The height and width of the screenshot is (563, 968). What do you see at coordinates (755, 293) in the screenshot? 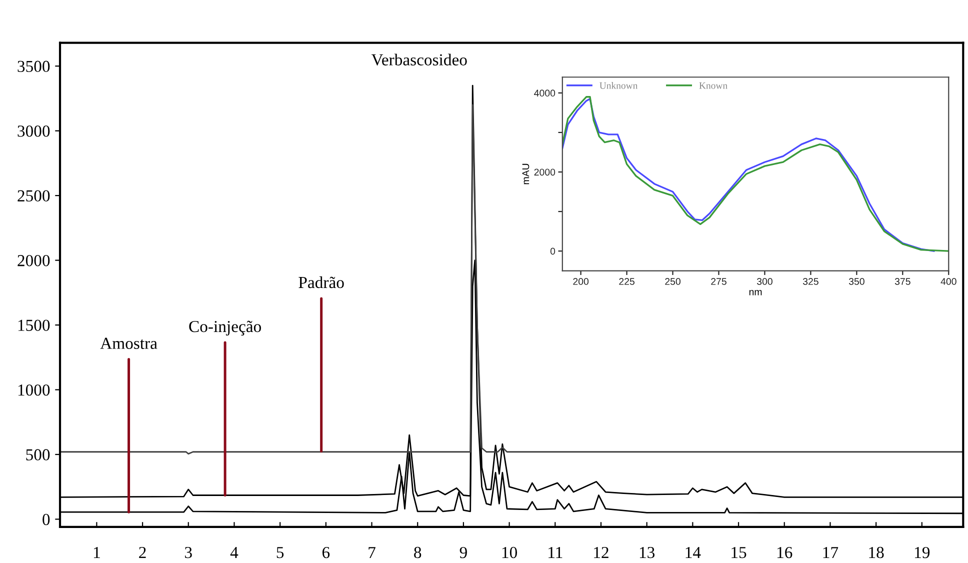
I see `x-axis-title: nm` at bounding box center [755, 293].